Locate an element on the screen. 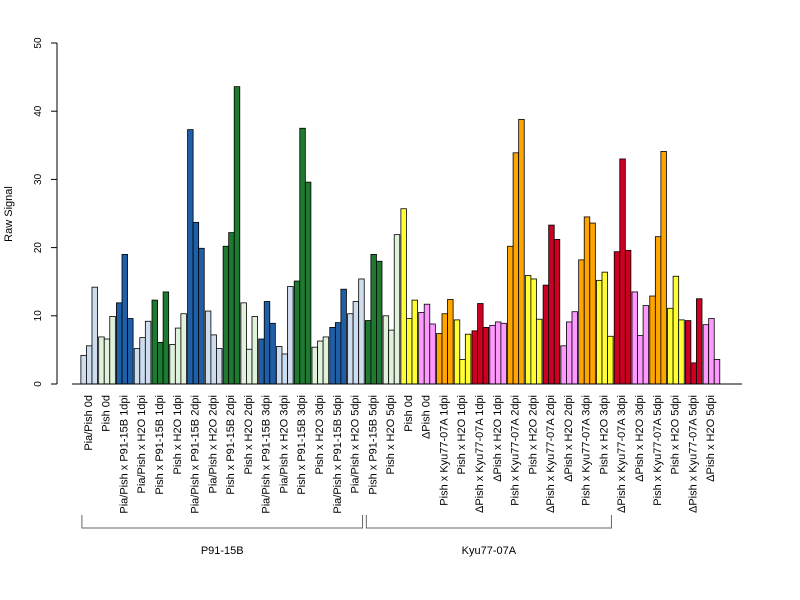  x-tick-label: ΔPish x H2O 1dpi is located at coordinates (498, 438).